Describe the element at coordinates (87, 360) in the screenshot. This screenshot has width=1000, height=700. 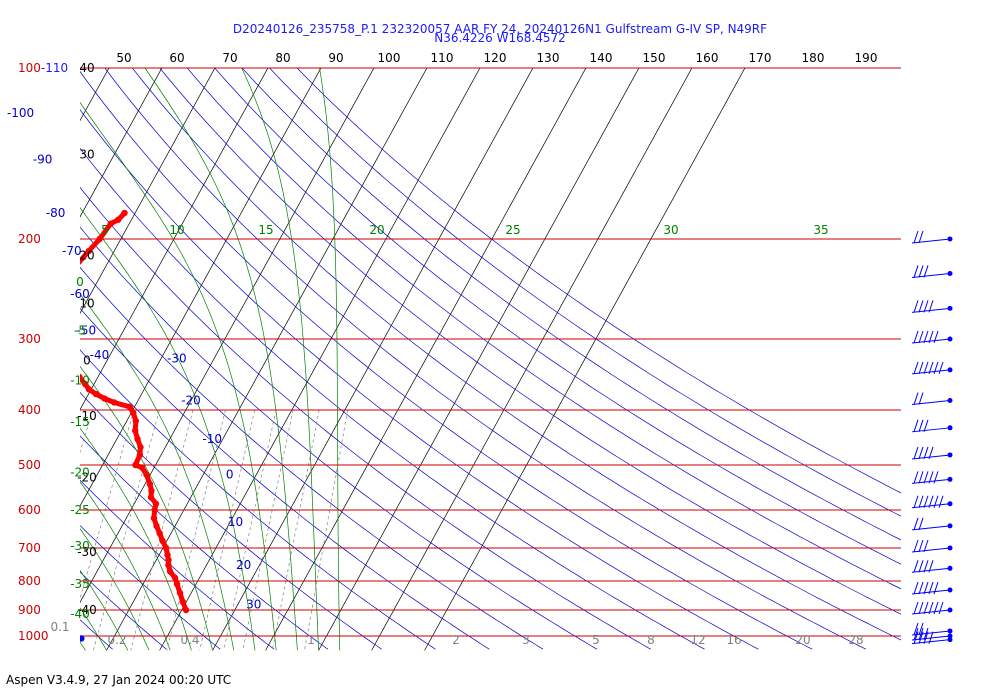
I see `left-temp-tick: 0` at that location.